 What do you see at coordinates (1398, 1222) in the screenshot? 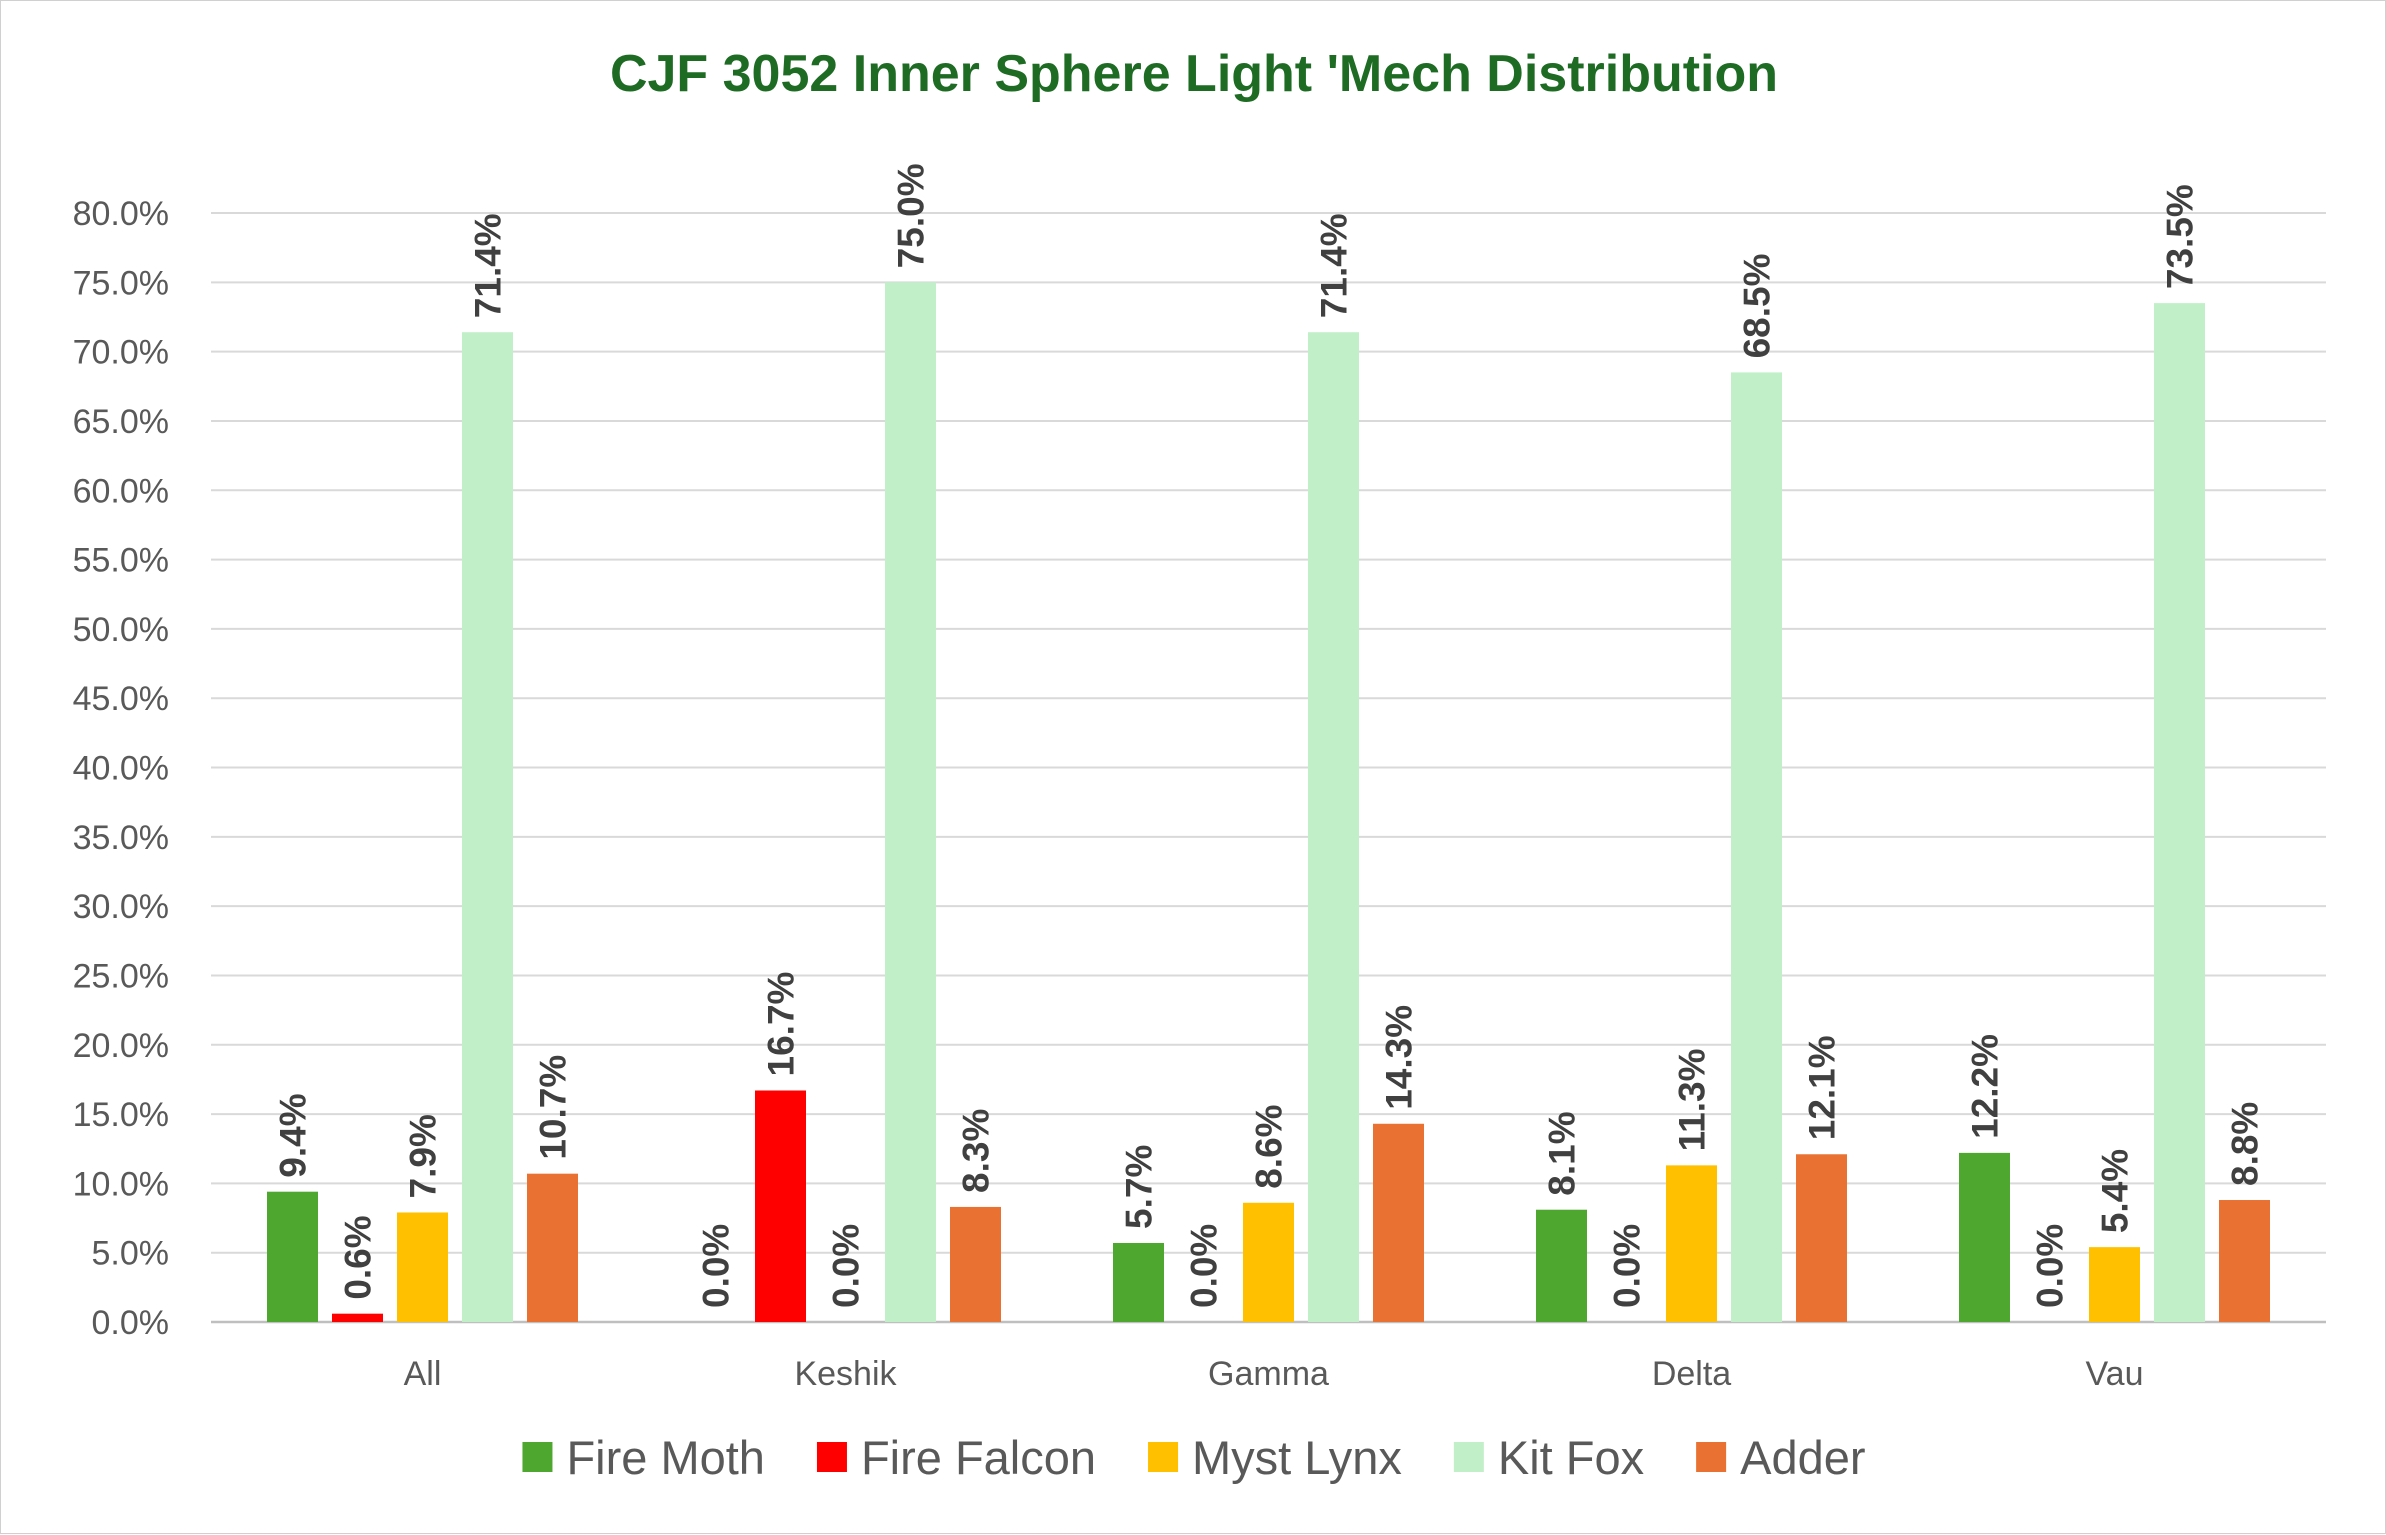
I see `bar-adder-gamma` at bounding box center [1398, 1222].